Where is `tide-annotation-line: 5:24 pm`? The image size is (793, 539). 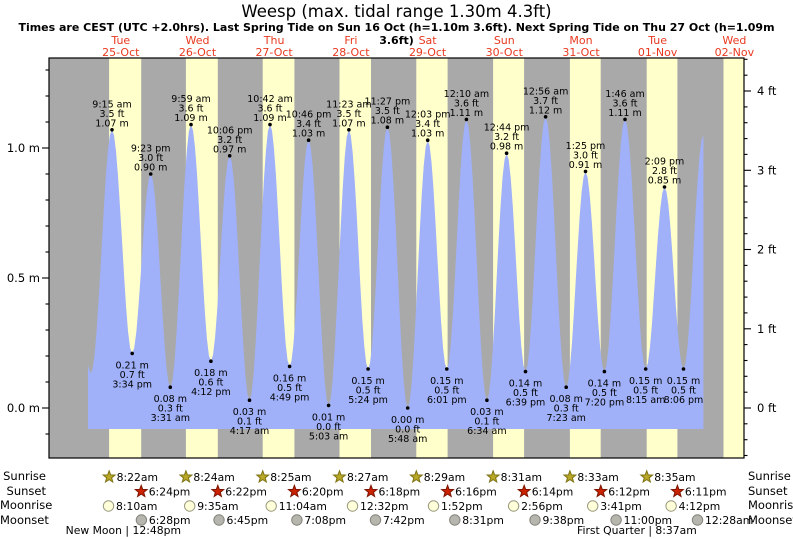
tide-annotation-line: 5:24 pm is located at coordinates (368, 400).